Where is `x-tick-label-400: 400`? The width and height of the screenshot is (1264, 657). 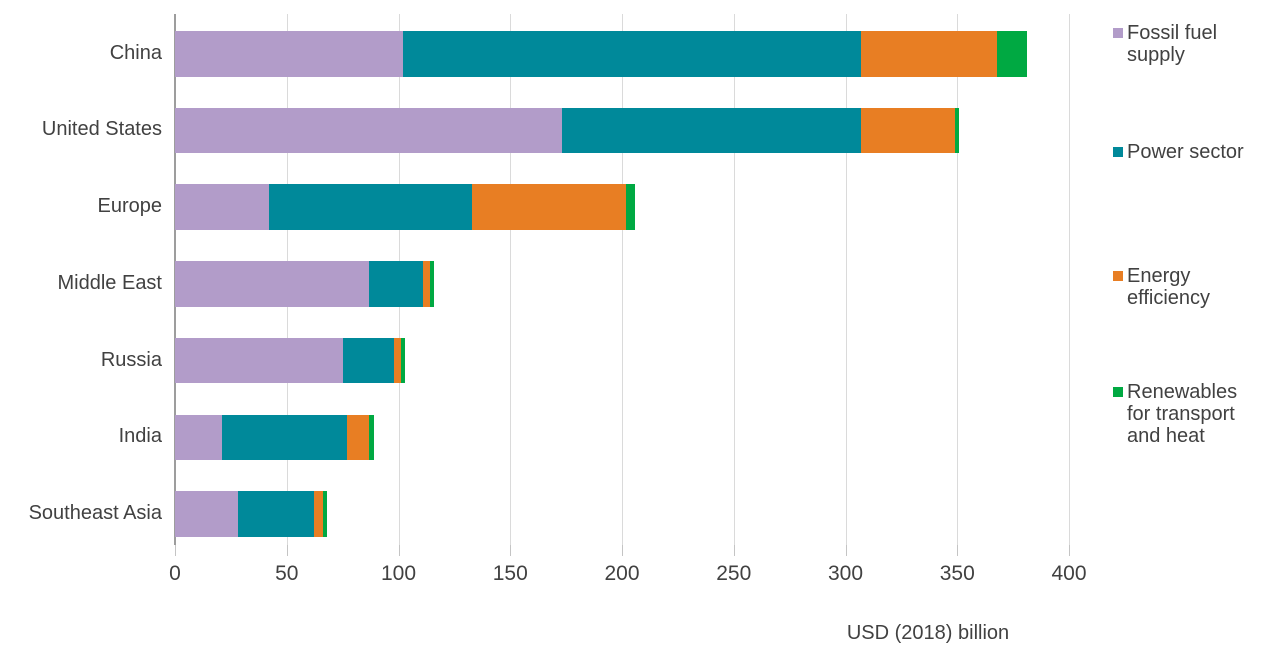 x-tick-label-400: 400 is located at coordinates (1069, 573).